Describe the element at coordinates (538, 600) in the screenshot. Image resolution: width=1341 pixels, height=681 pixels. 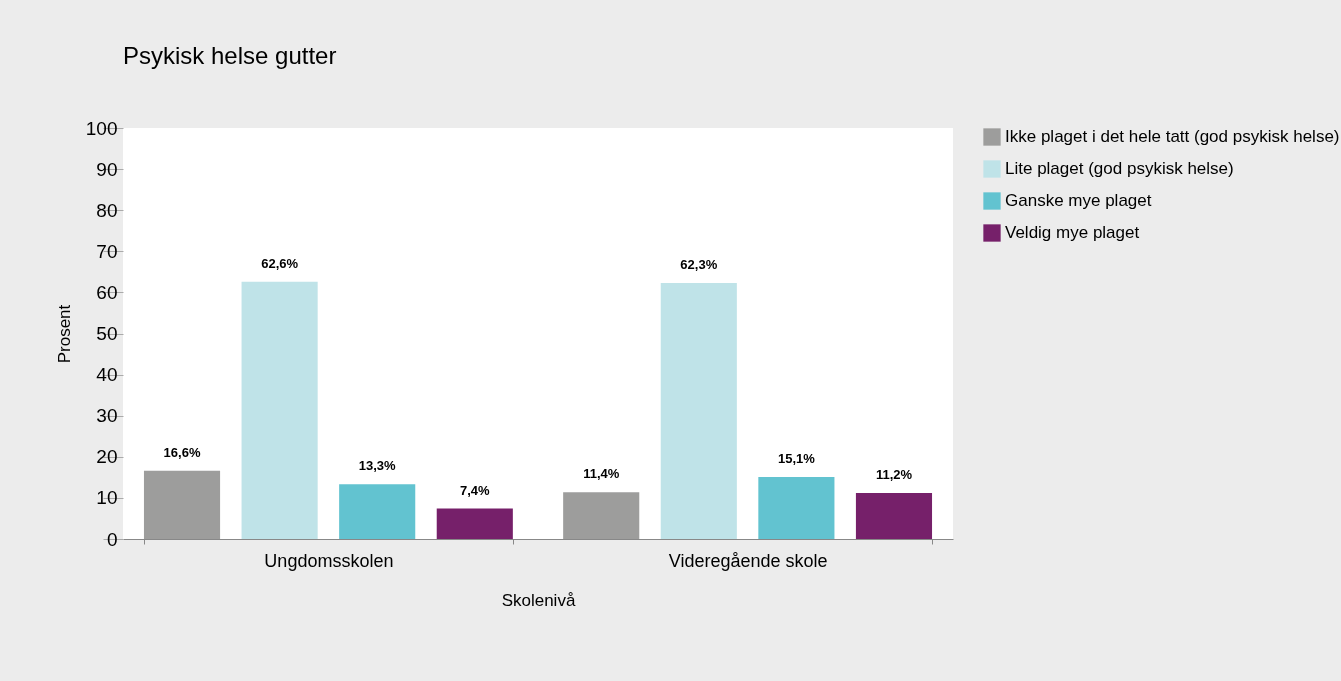
I see `x-axis-title: Skolenivå` at that location.